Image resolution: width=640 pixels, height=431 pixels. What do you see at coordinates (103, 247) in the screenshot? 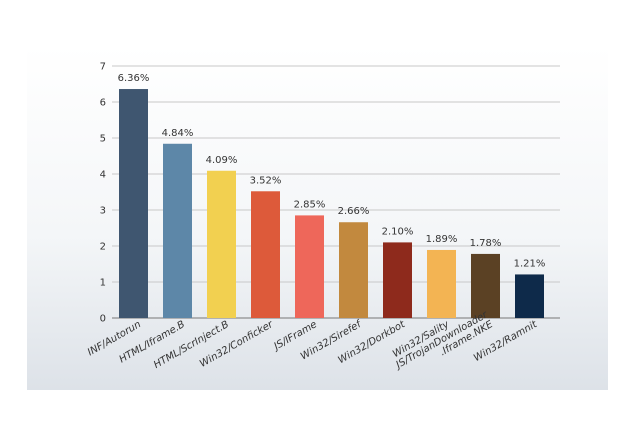
I see `y-tick-label: 2` at bounding box center [103, 247].